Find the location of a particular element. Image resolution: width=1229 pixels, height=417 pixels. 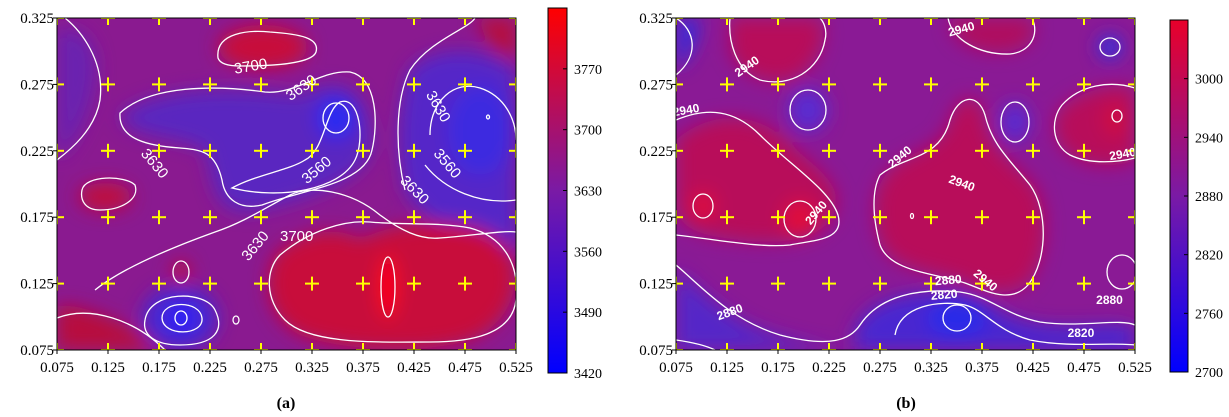

colorbar-tick-label: 3770 is located at coordinates (588, 70).